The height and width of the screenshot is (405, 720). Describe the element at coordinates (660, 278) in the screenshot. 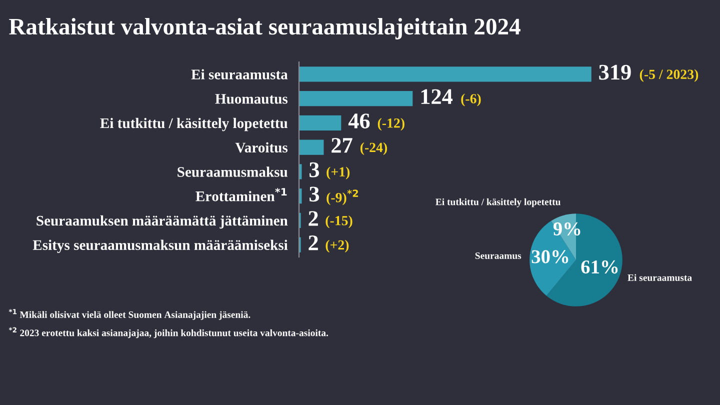

I see `slice-label: Ei seuraamusta` at that location.